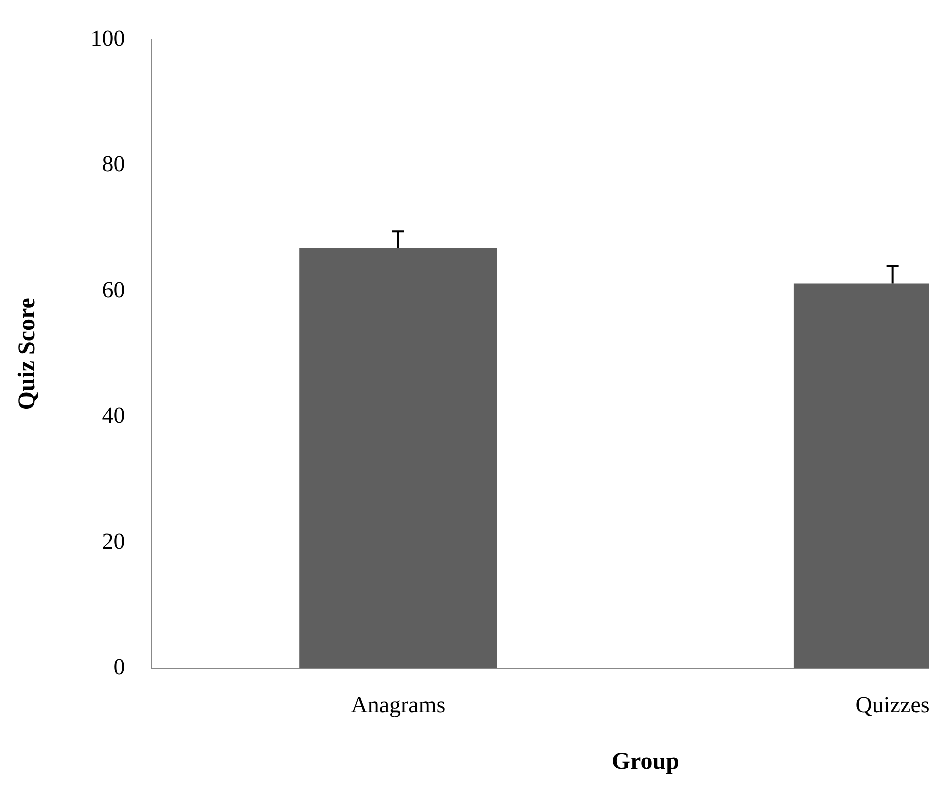 This screenshot has width=929, height=789. I want to click on y-tick-label: 20, so click(114, 541).